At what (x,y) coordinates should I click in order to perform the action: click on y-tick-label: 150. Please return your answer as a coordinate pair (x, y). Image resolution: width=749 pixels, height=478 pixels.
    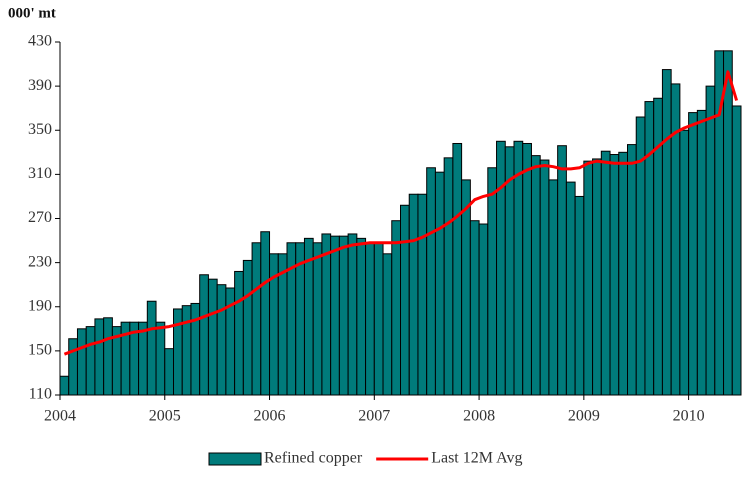
    Looking at the image, I should click on (40, 350).